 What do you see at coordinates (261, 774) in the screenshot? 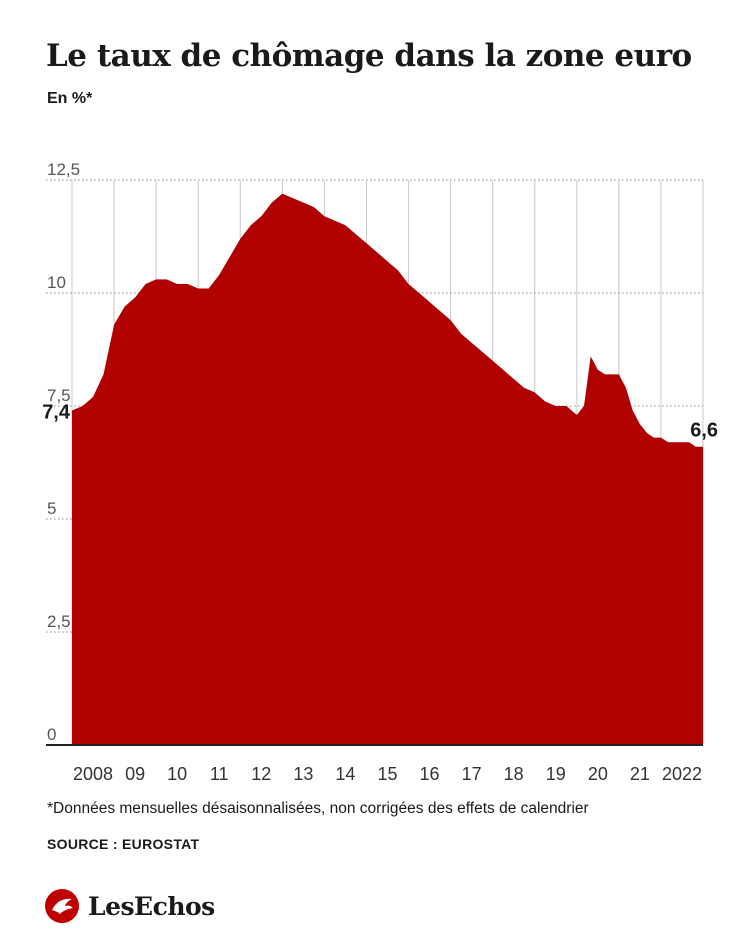
I see `x-tick-label: 12` at bounding box center [261, 774].